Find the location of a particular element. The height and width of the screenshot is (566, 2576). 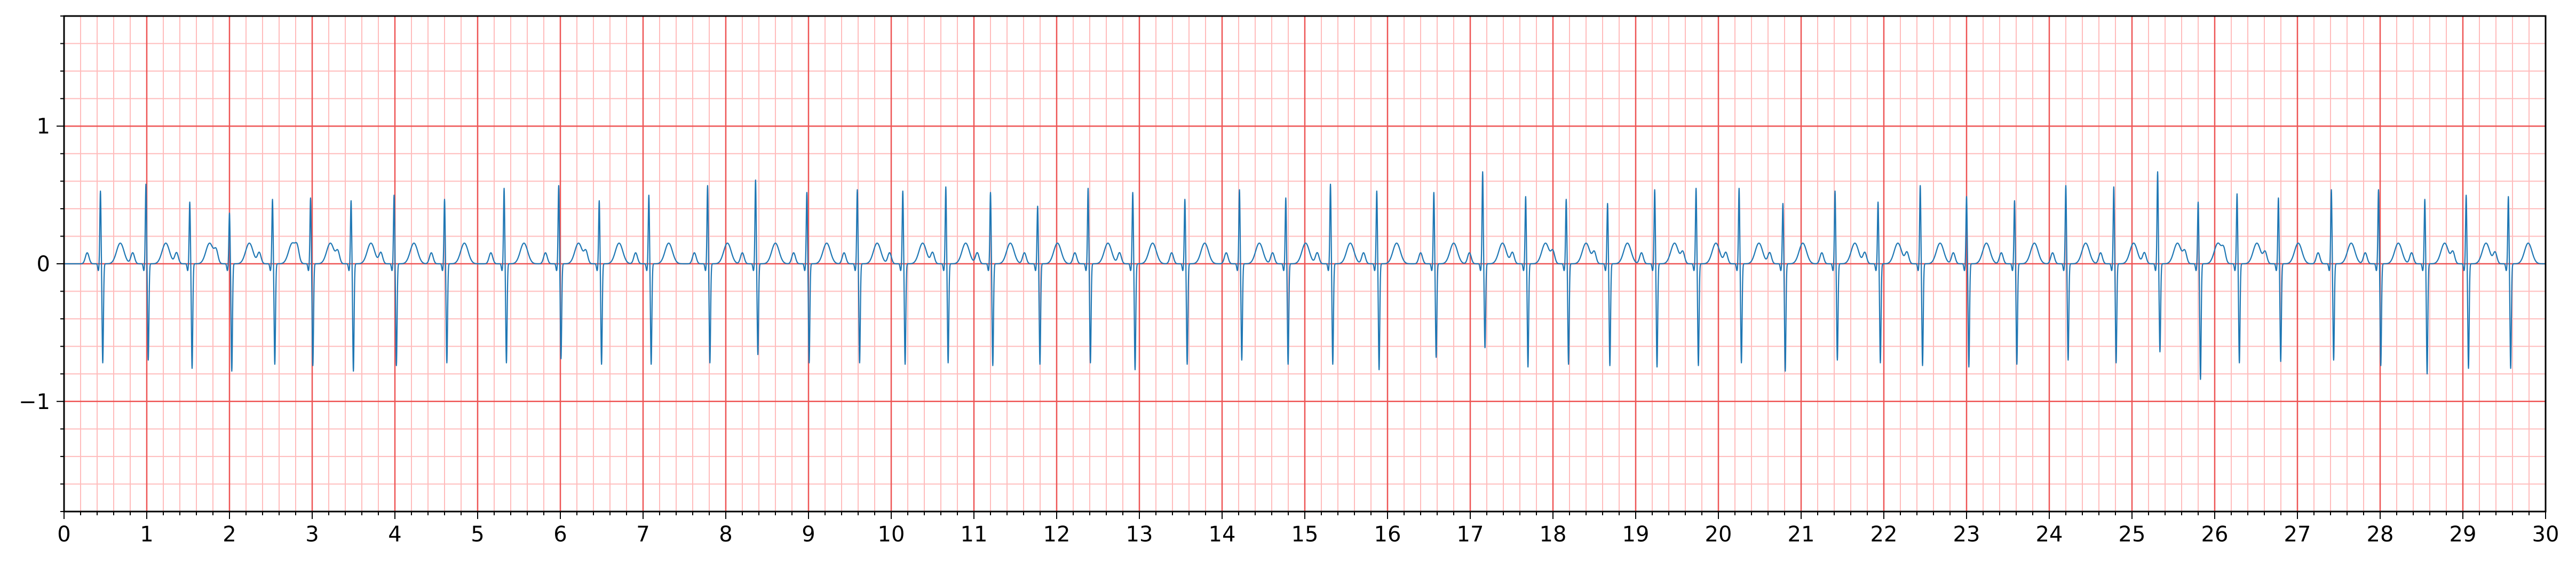

x-tick-label: 24 is located at coordinates (2049, 534).